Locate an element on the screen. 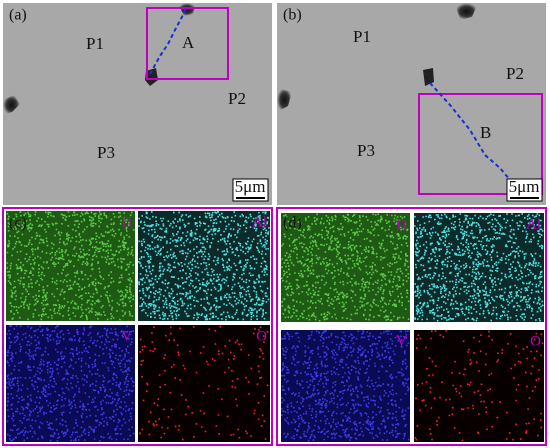 The width and height of the screenshot is (550, 448). line-label: A is located at coordinates (188, 42).